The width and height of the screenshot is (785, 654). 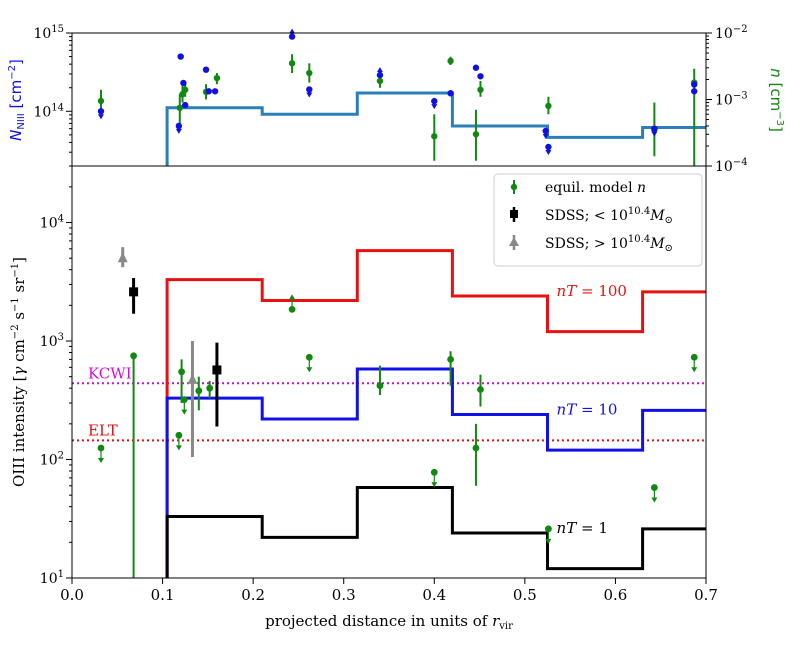 I want to click on top-column-arrow-9-head, so click(x=309, y=95).